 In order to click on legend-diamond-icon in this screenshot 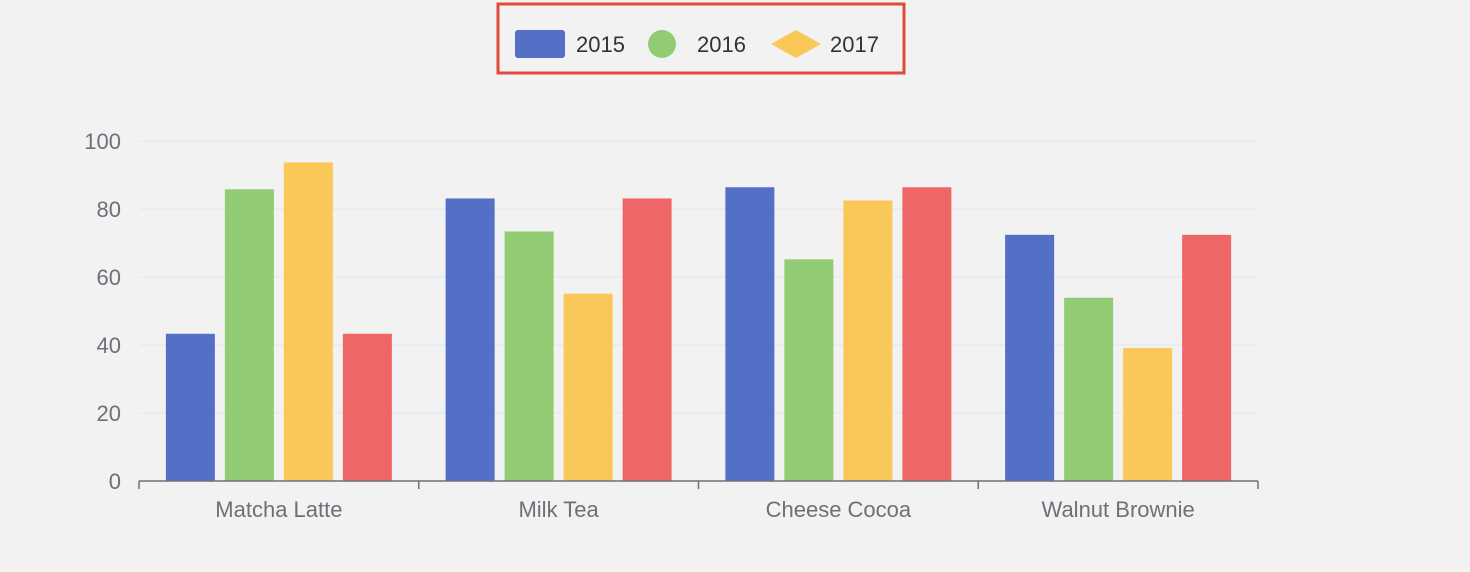, I will do `click(796, 44)`.